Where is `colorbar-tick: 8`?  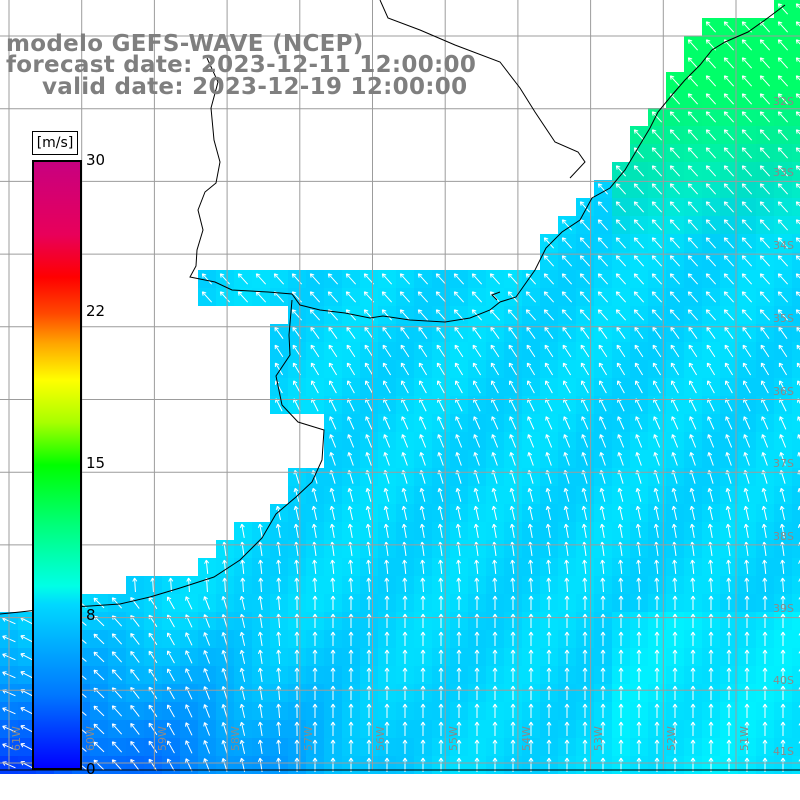 colorbar-tick: 8 is located at coordinates (91, 615).